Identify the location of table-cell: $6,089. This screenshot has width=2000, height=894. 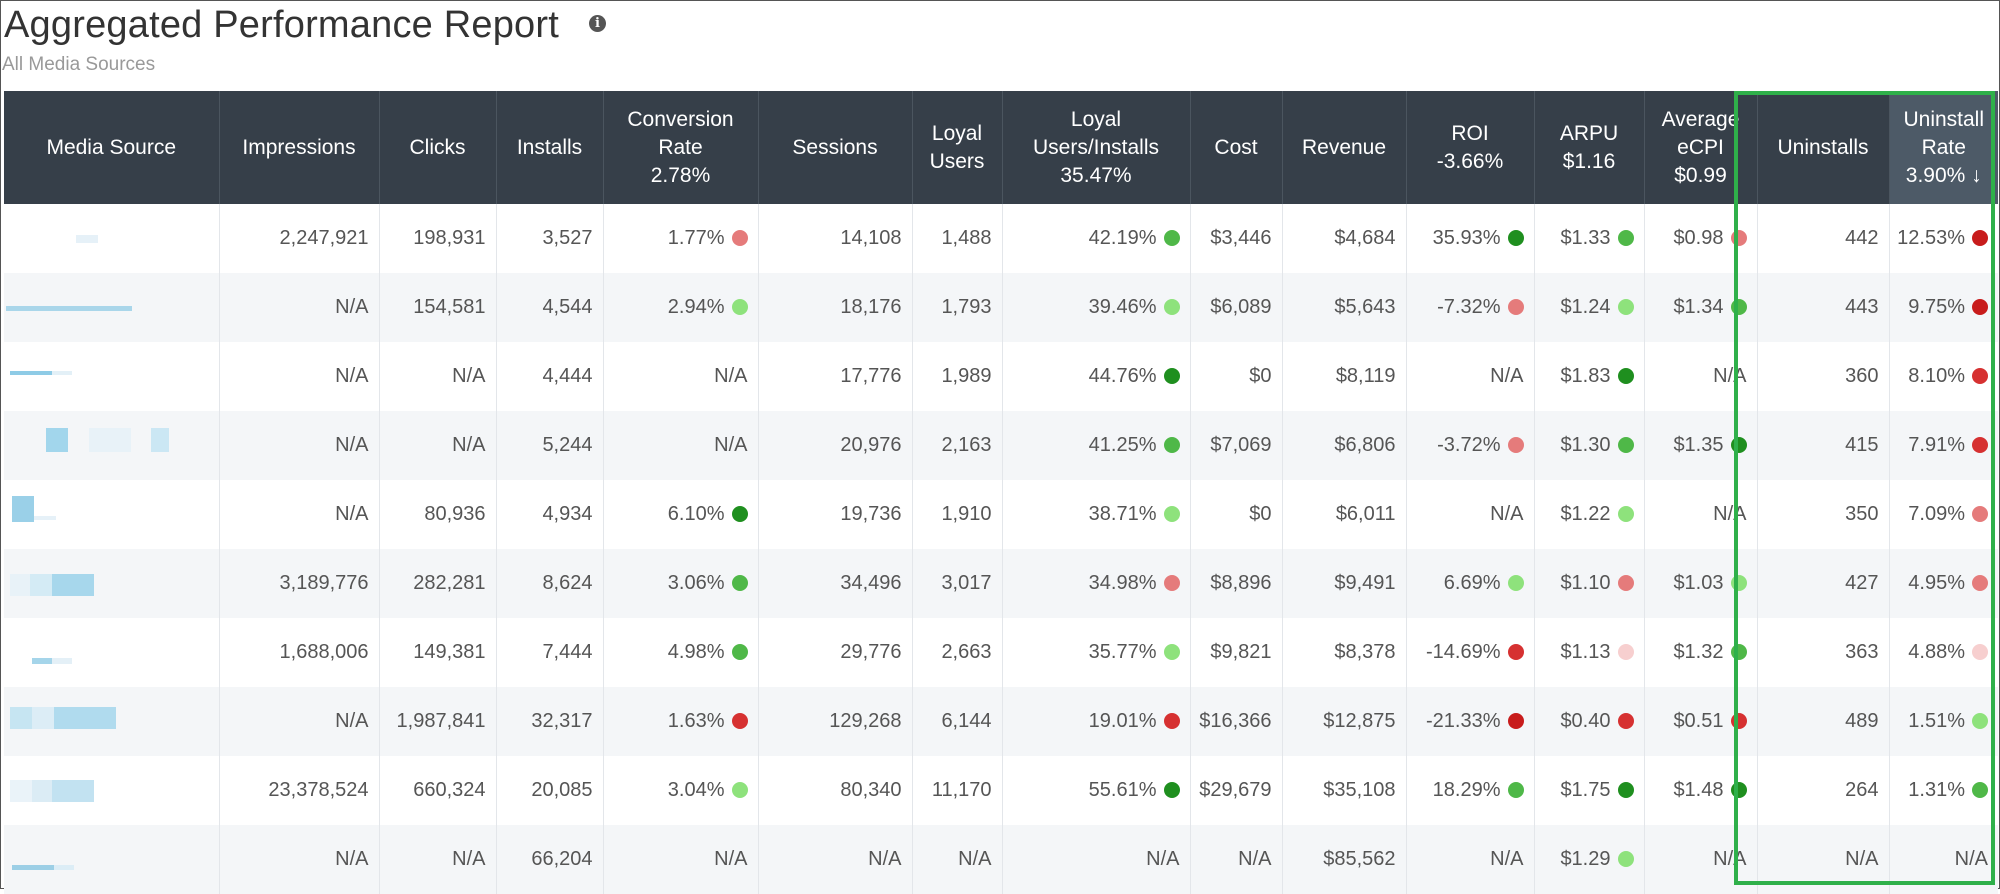
(1236, 307).